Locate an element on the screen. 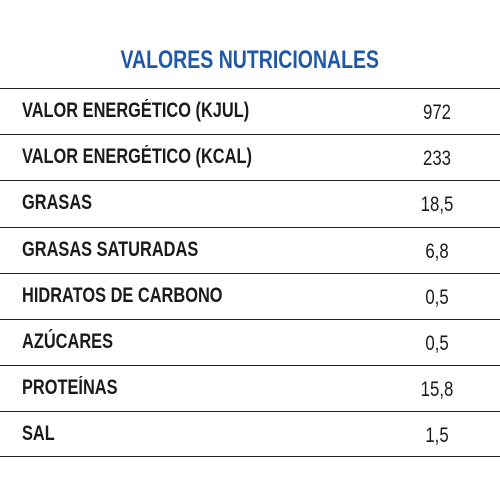 Image resolution: width=500 pixels, height=500 pixels. table-row: SAL 1,5 is located at coordinates (250, 434).